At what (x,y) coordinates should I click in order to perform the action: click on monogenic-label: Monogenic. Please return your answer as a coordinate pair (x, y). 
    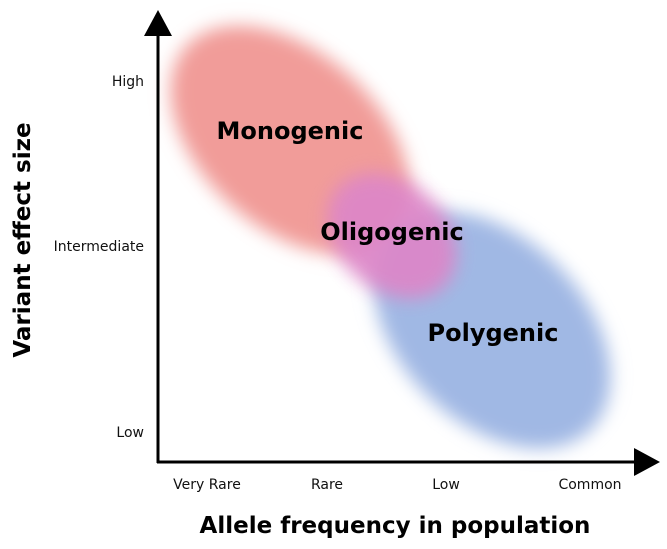
    Looking at the image, I should click on (290, 131).